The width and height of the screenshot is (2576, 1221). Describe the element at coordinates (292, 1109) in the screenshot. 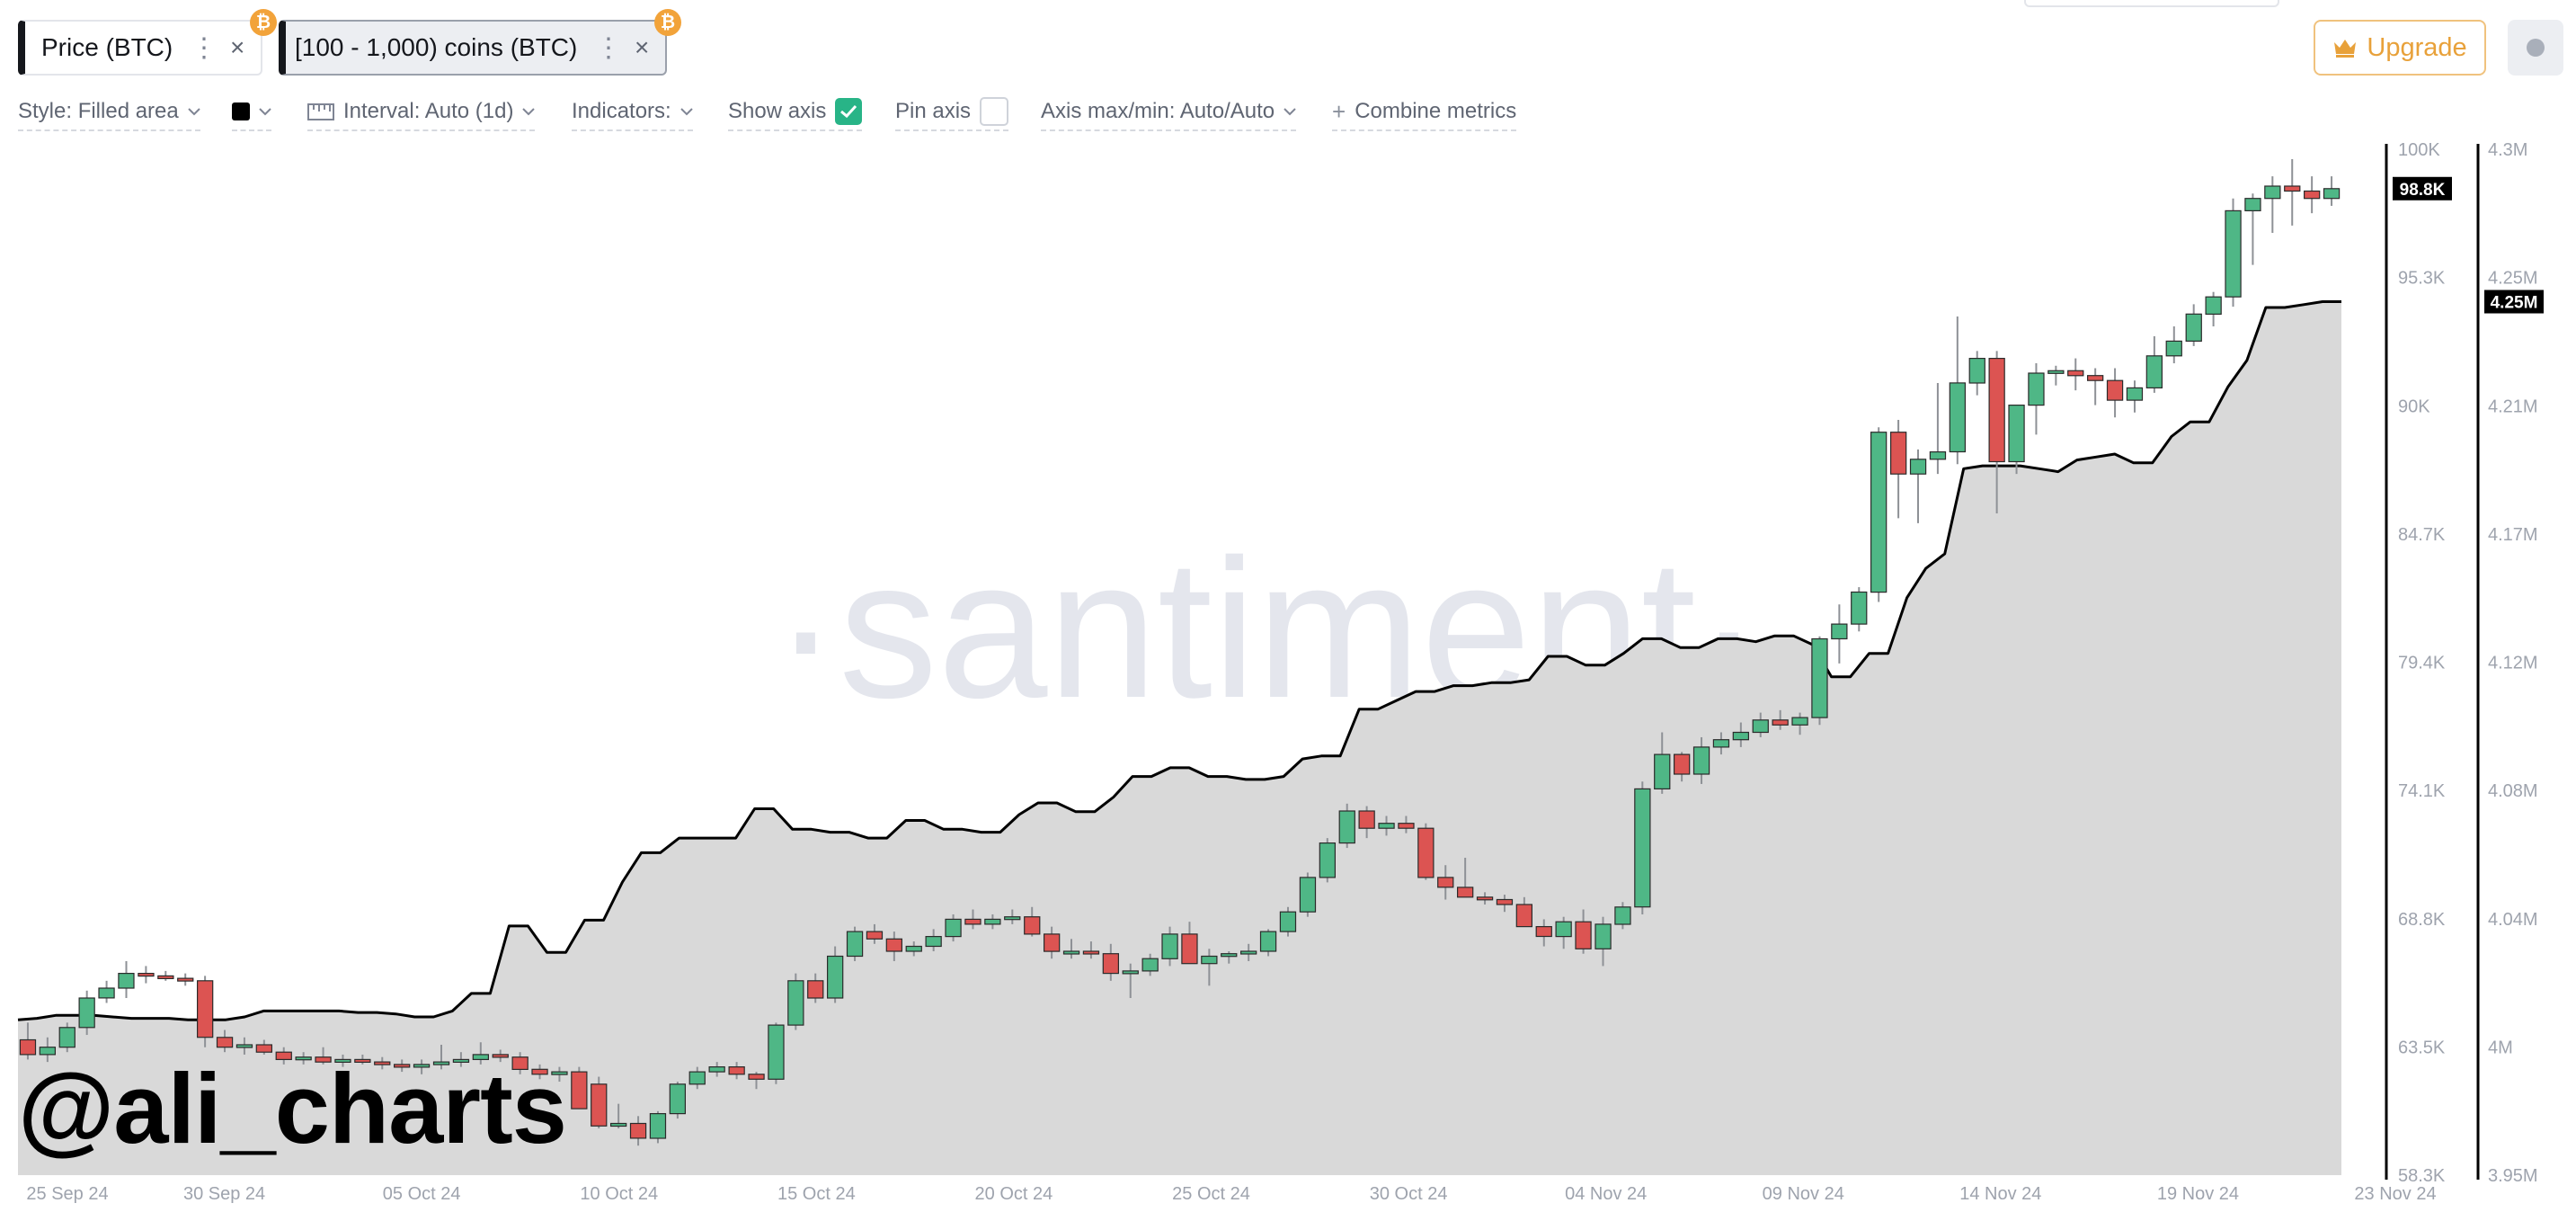

I see `author-handle: @ali_charts` at that location.